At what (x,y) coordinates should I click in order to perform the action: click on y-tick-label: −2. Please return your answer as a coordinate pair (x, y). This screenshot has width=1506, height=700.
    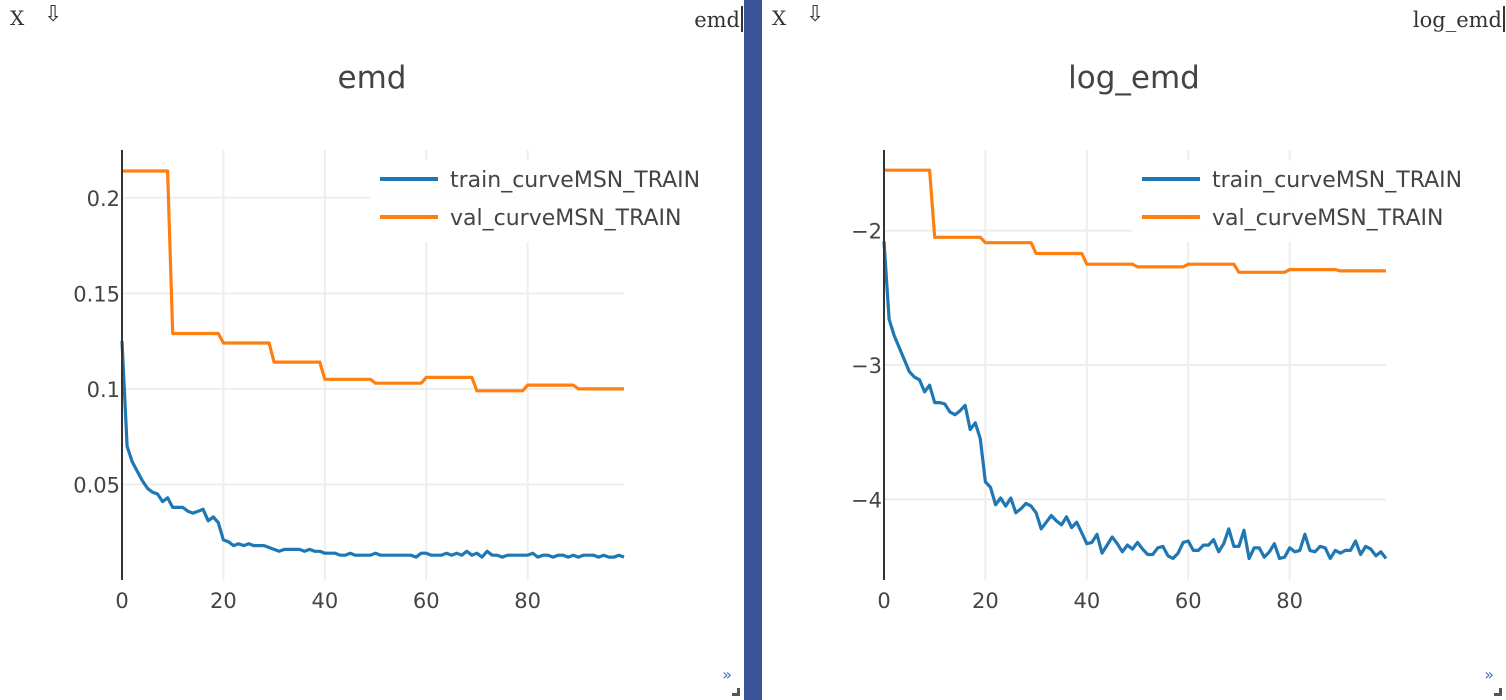
    Looking at the image, I should click on (866, 232).